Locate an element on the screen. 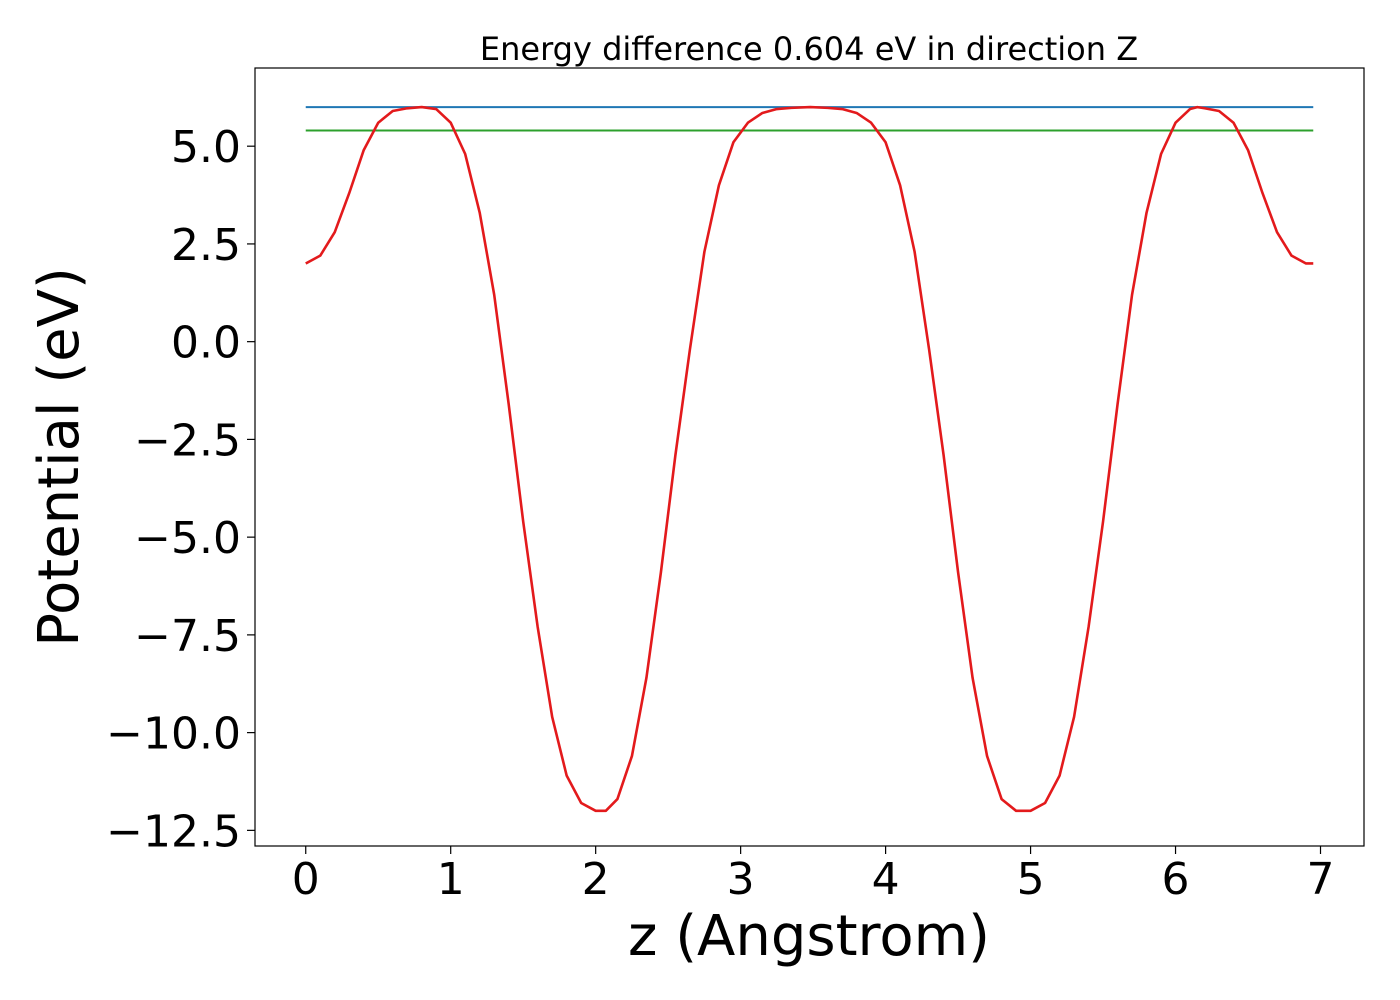 The image size is (1400, 1000). x-tick-label: 4 is located at coordinates (886, 879).